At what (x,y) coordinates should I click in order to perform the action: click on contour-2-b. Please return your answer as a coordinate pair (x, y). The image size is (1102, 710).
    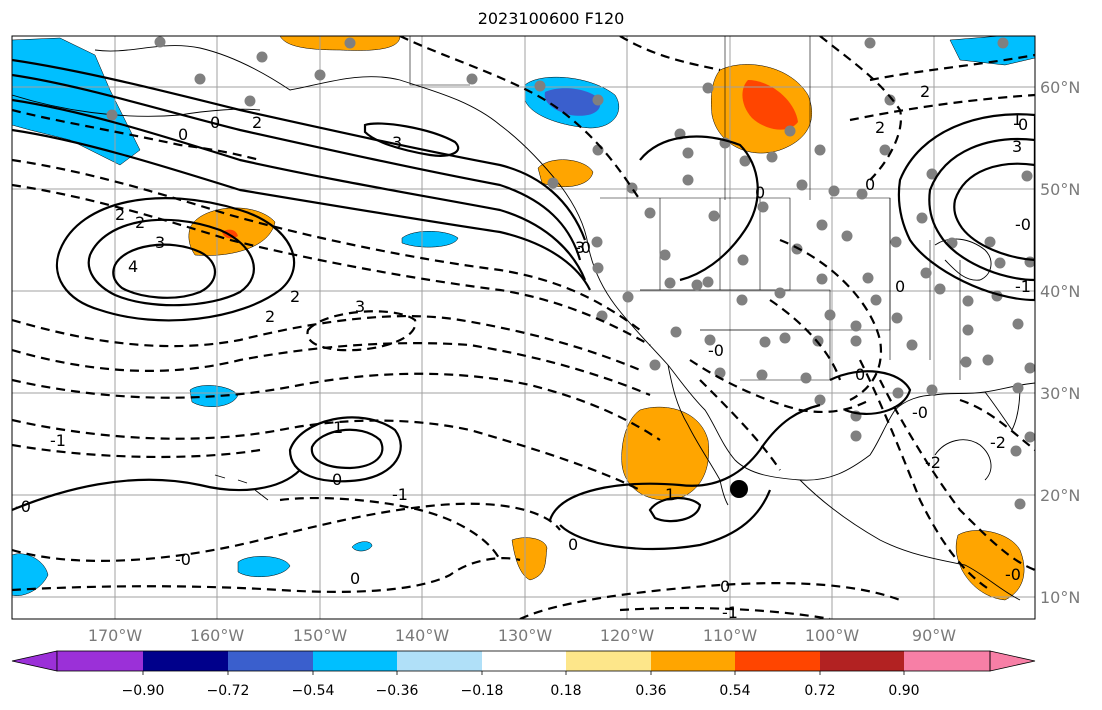
    Looking at the image, I should click on (297, 167).